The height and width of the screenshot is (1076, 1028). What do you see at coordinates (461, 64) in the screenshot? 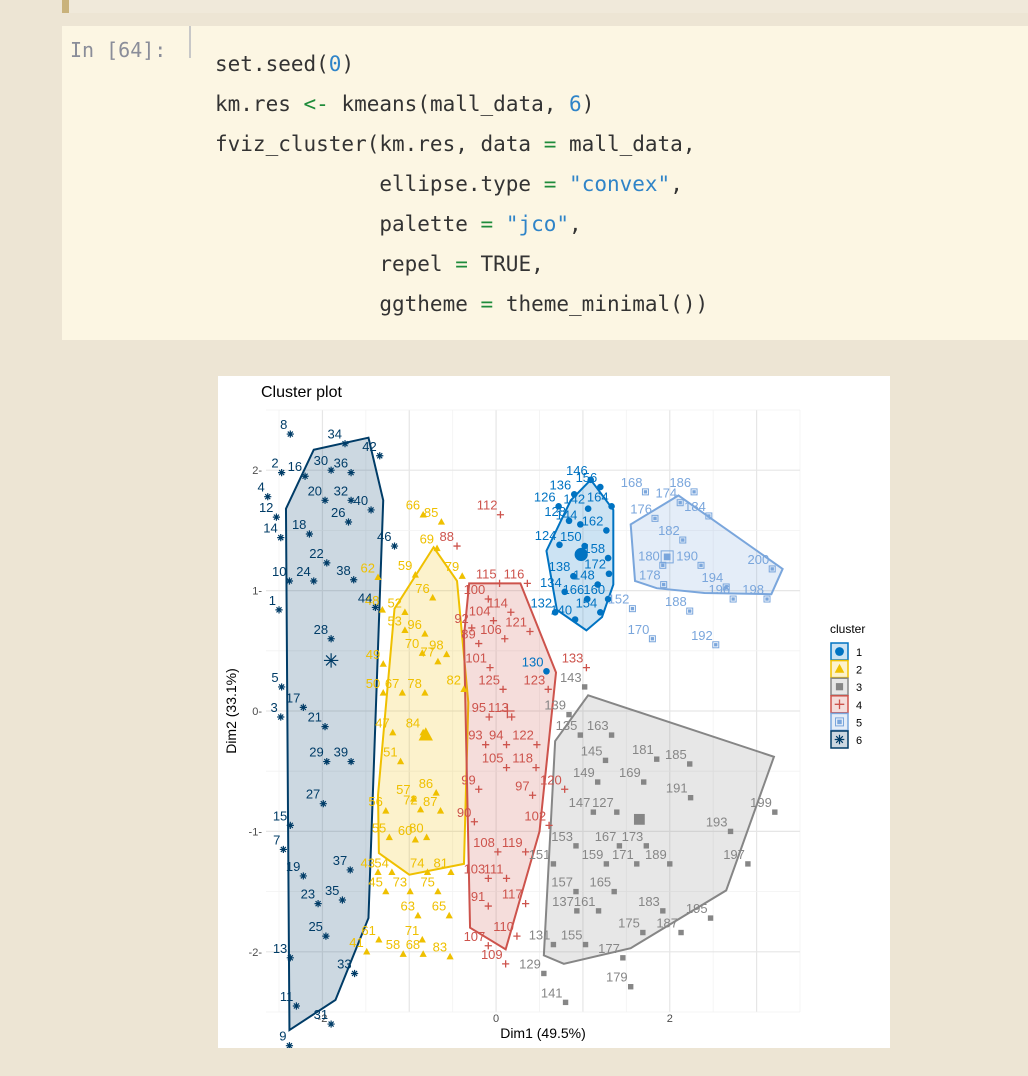
I see `code-line: set.seed(0)` at bounding box center [461, 64].